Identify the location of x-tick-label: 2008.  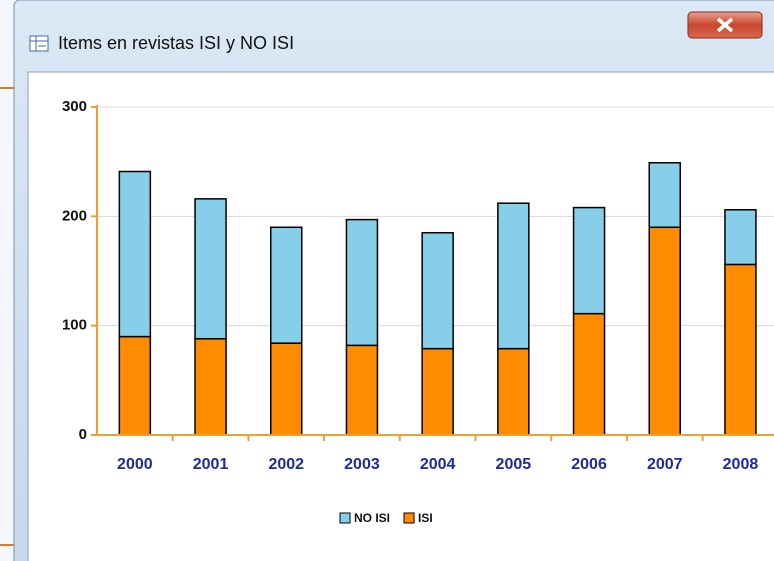
(741, 464).